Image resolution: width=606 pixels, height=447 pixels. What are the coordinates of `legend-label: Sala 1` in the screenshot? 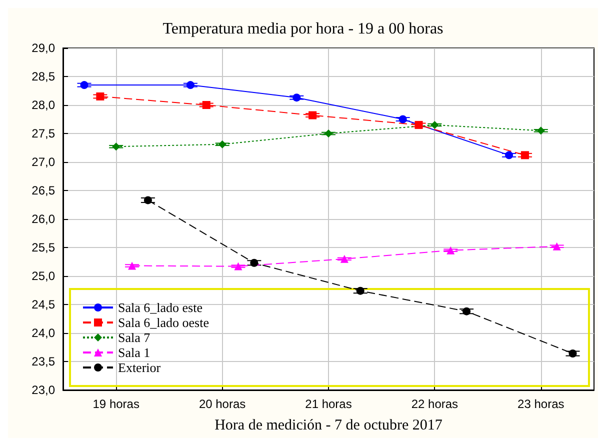 It's located at (134, 352).